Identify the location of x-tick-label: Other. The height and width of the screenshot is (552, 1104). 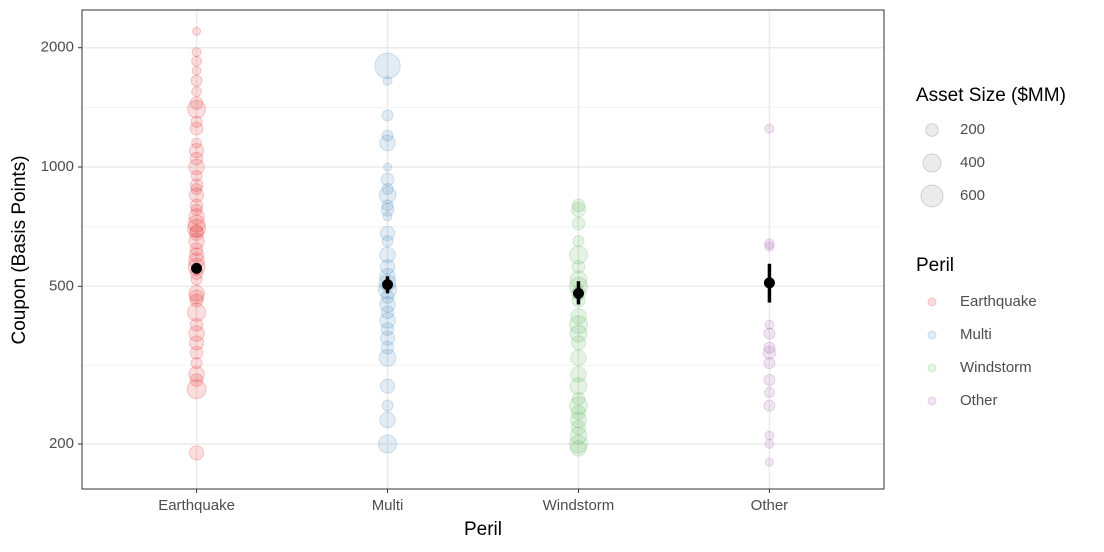
(770, 505).